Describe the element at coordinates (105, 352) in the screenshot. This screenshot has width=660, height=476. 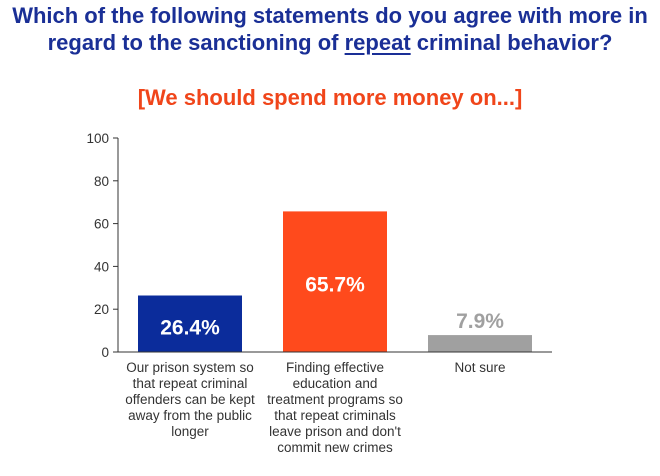
I see `y-tick-label: 0` at that location.